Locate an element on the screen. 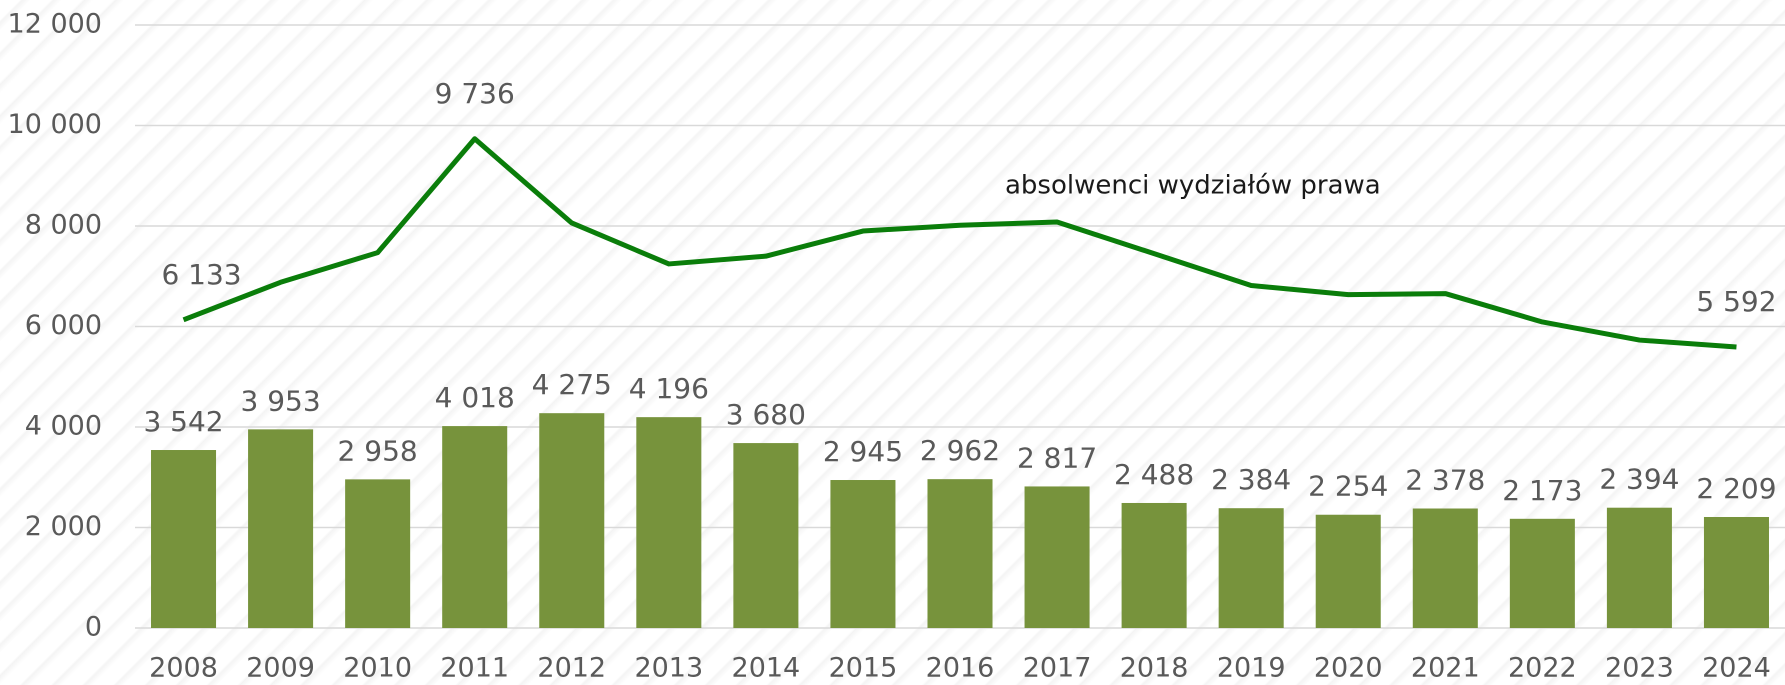 Image resolution: width=1785 pixels, height=685 pixels. data-label: 3 542 is located at coordinates (183, 421).